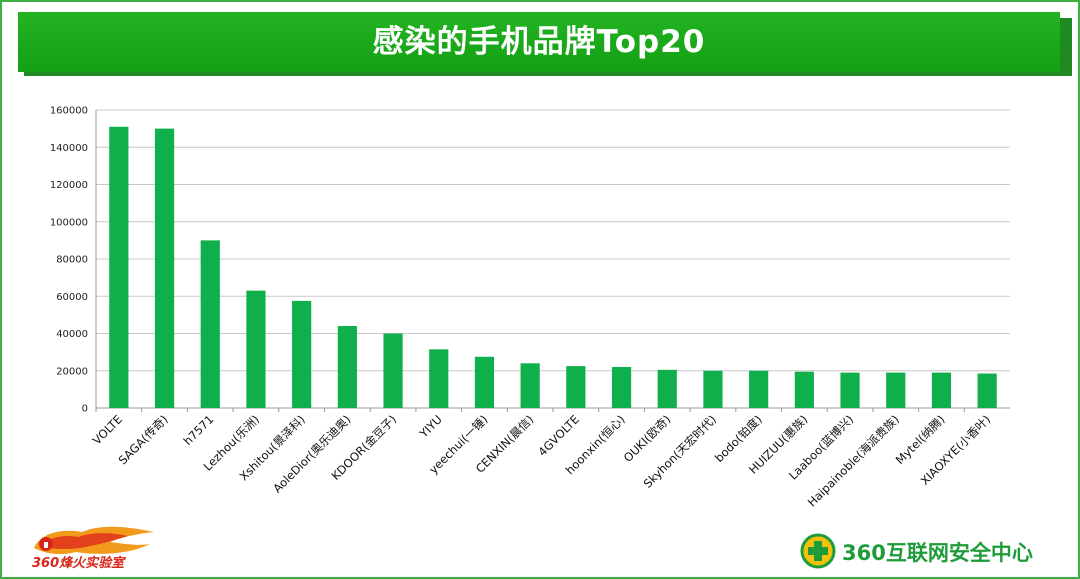 The height and width of the screenshot is (579, 1080). I want to click on logo-right: 360互联网安全中心, so click(935, 551).